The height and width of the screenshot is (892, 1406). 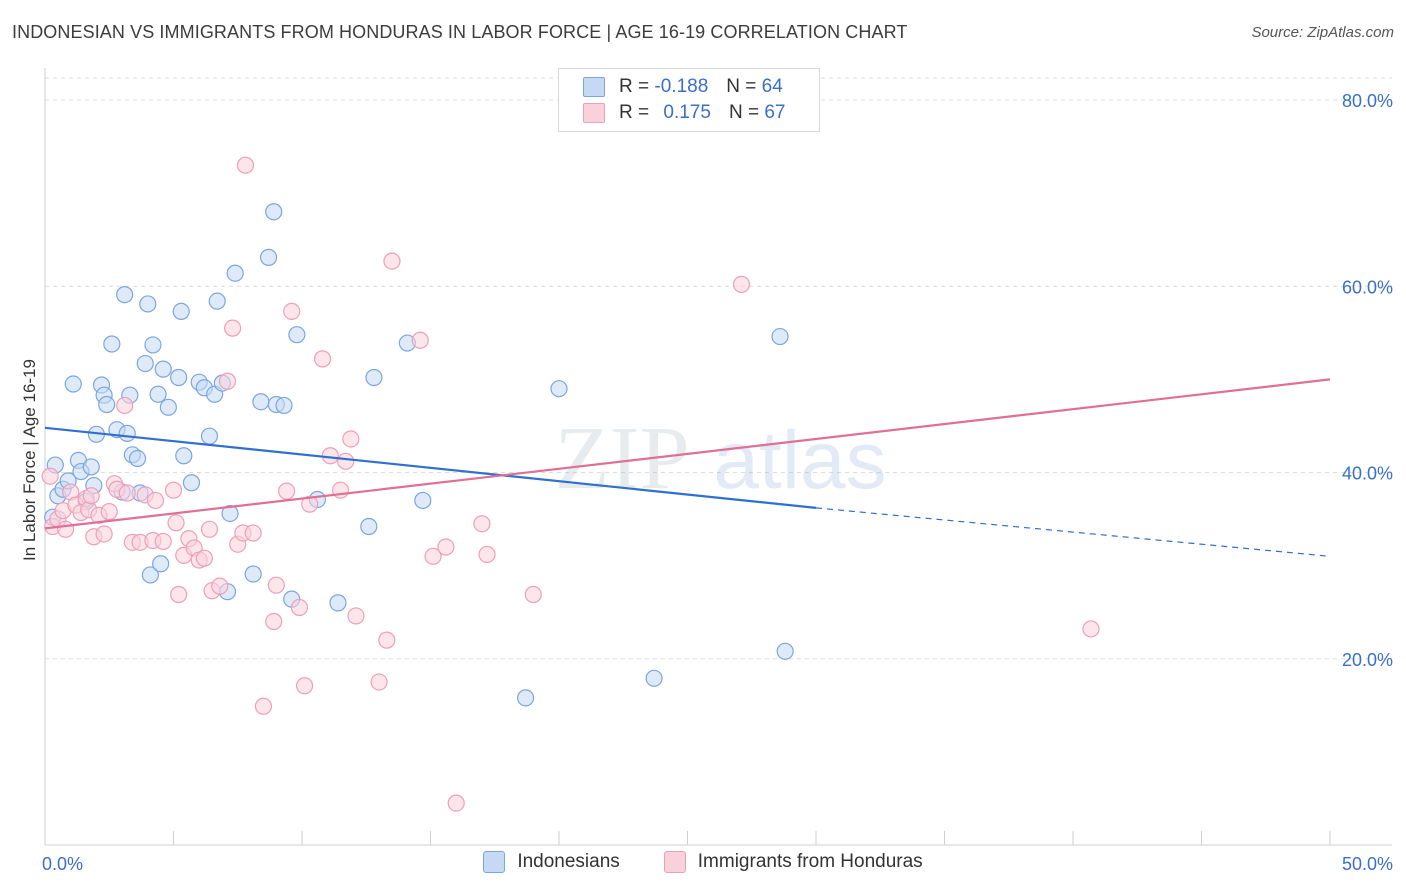 What do you see at coordinates (494, 862) in the screenshot?
I see `indonesians-legend-swatch` at bounding box center [494, 862].